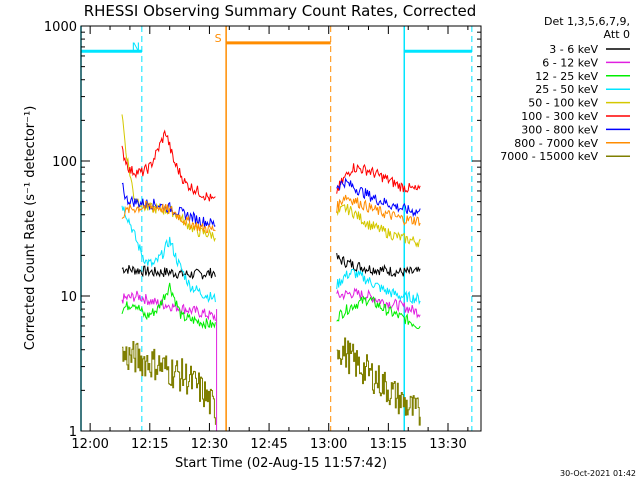 This screenshot has height=480, width=640. I want to click on flag-label: N, so click(136, 46).